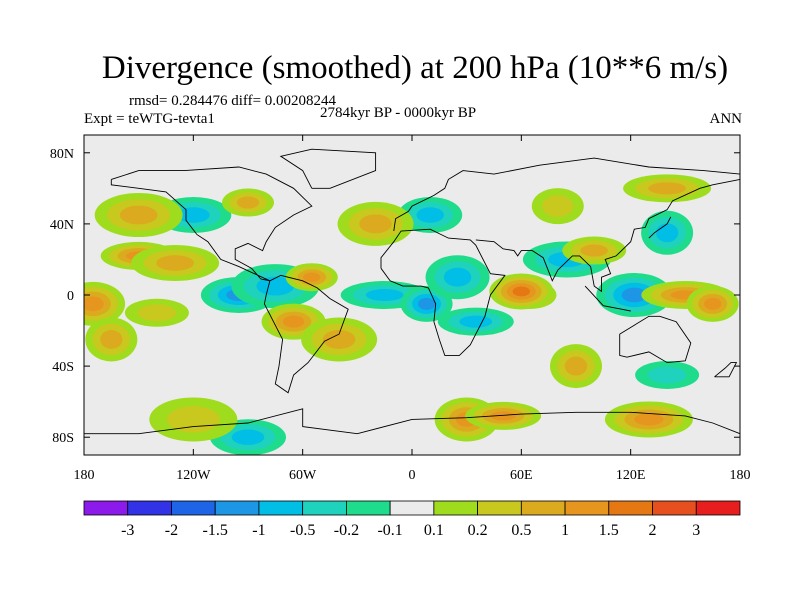 The width and height of the screenshot is (800, 600). What do you see at coordinates (478, 530) in the screenshot?
I see `colorbar-label: 0.2` at bounding box center [478, 530].